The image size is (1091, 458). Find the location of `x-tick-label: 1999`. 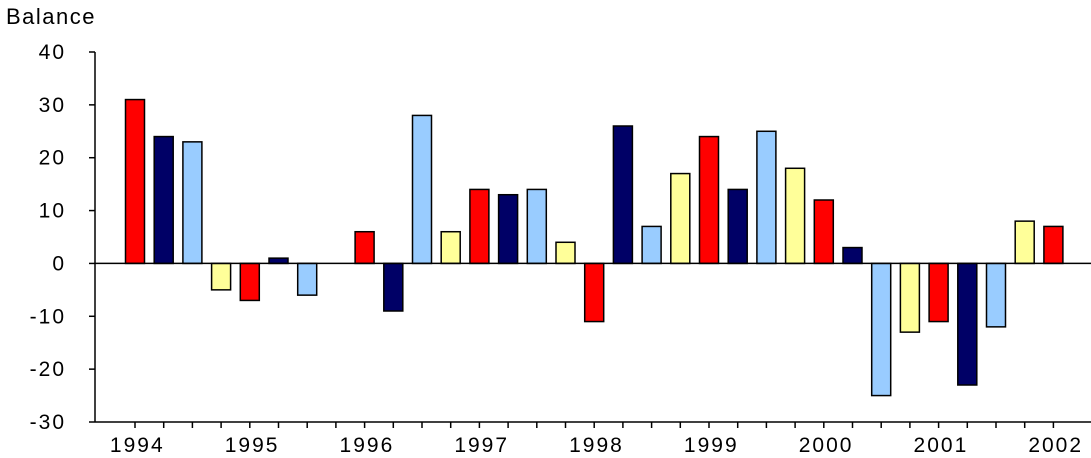

x-tick-label: 1999 is located at coordinates (711, 445).